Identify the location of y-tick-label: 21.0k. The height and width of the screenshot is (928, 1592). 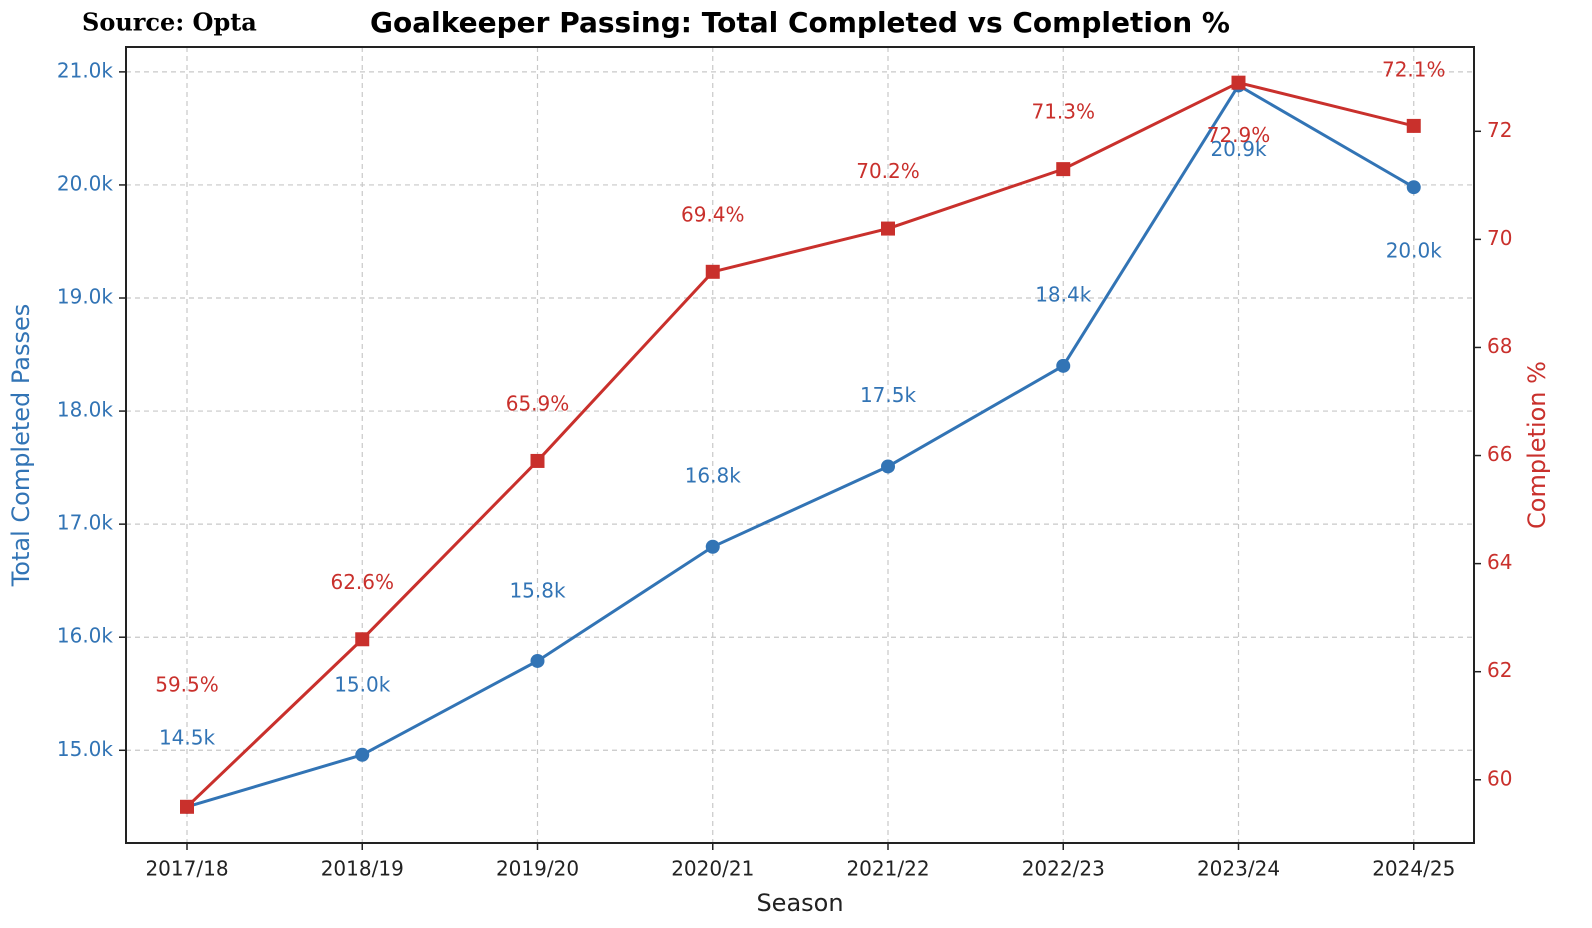
(85, 70).